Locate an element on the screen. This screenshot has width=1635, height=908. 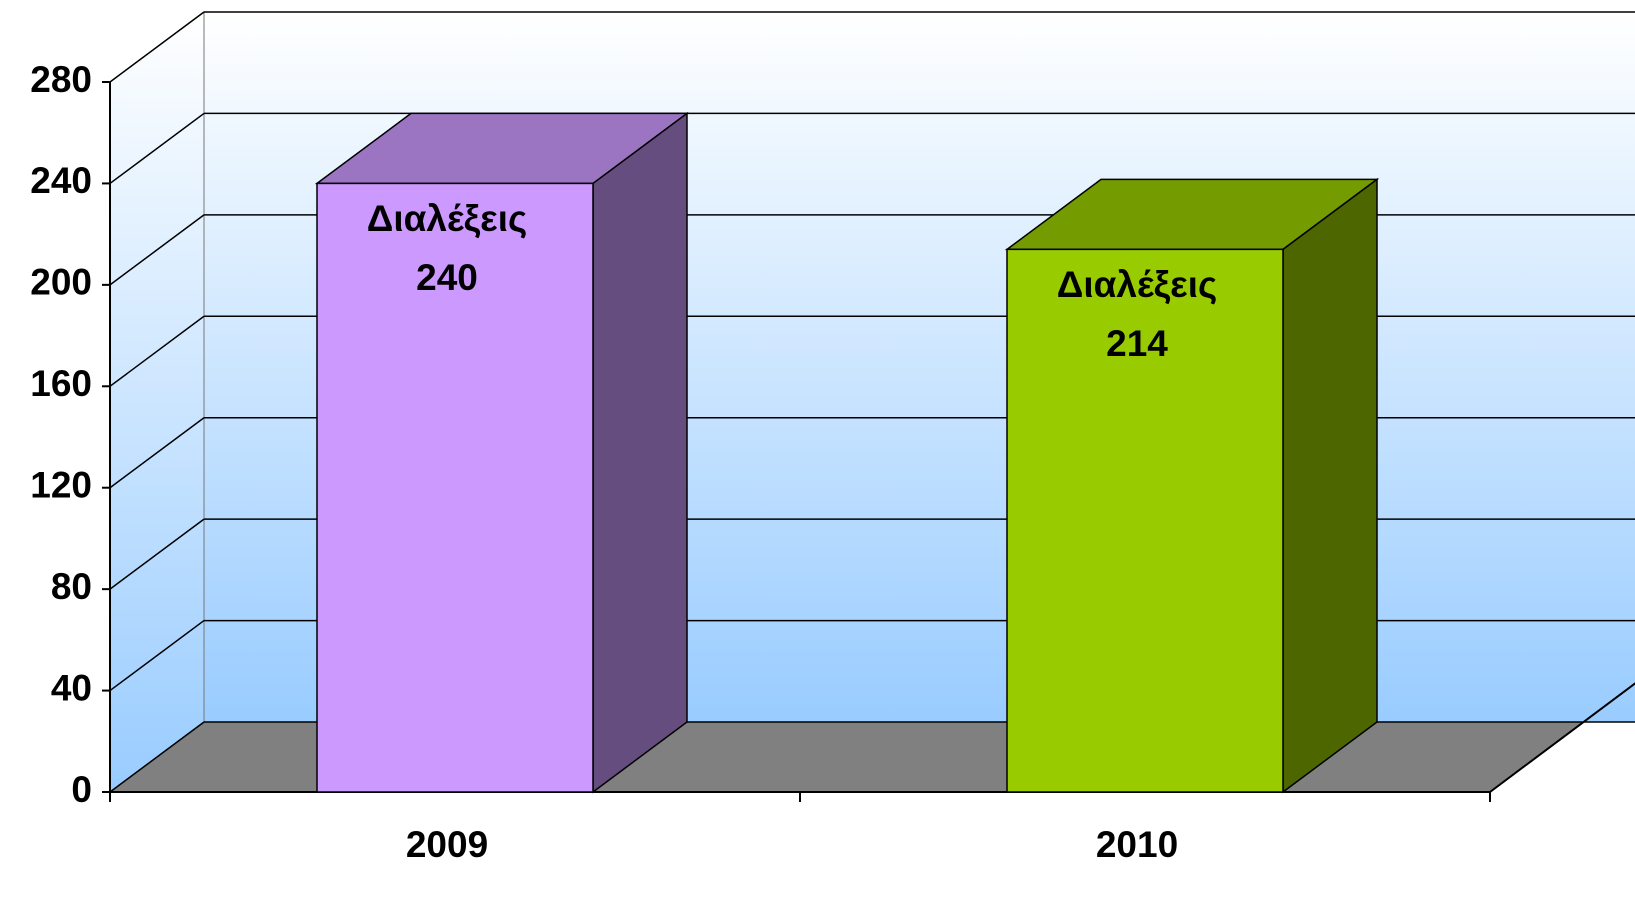
y-tick-label: 120 is located at coordinates (61, 484).